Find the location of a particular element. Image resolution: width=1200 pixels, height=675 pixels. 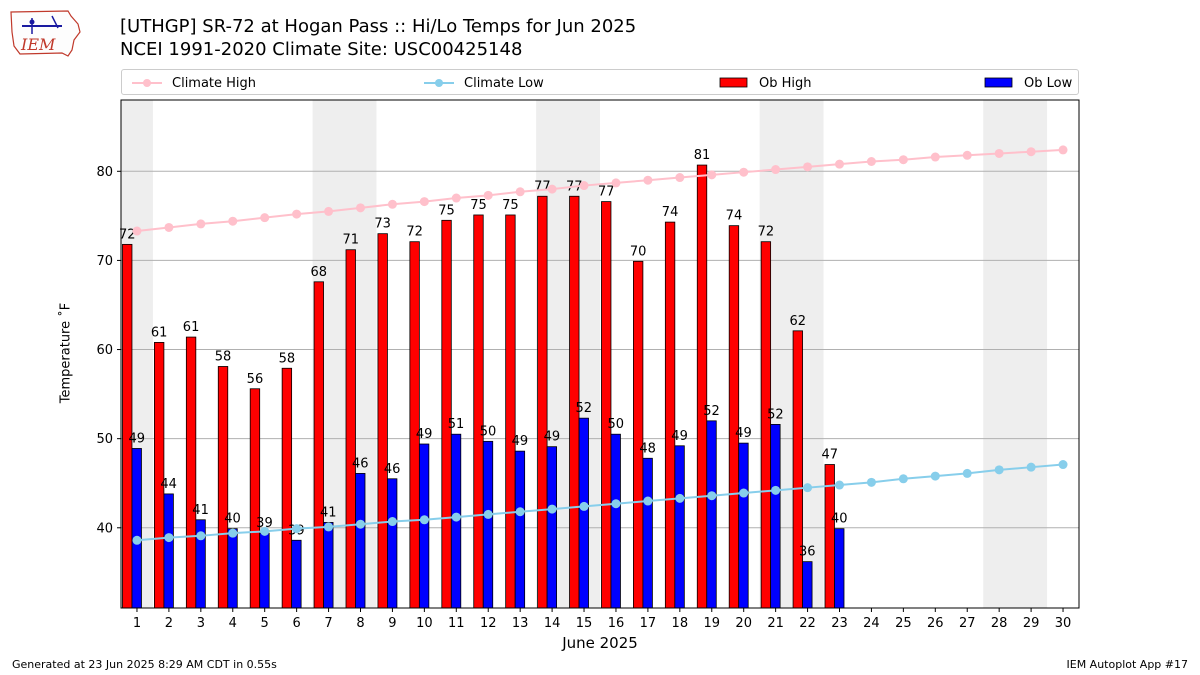

legend-label-climate-low: Climate Low is located at coordinates (504, 83).